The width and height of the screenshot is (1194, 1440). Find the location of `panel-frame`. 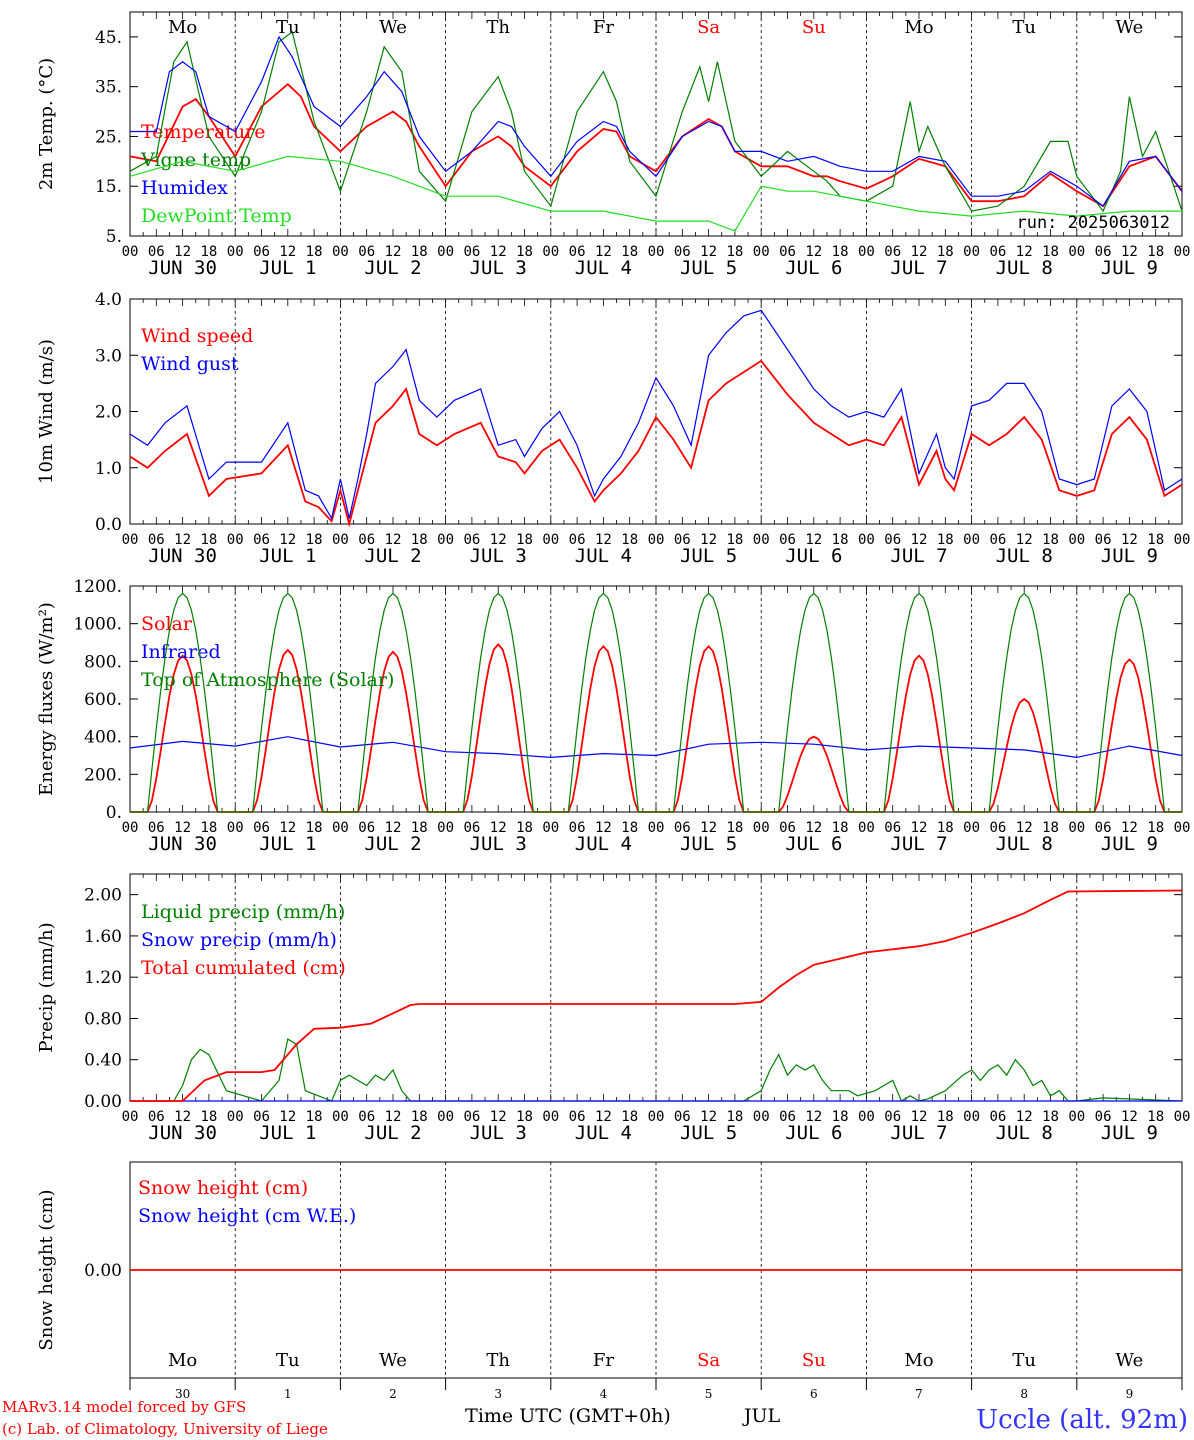

panel-frame is located at coordinates (656, 124).